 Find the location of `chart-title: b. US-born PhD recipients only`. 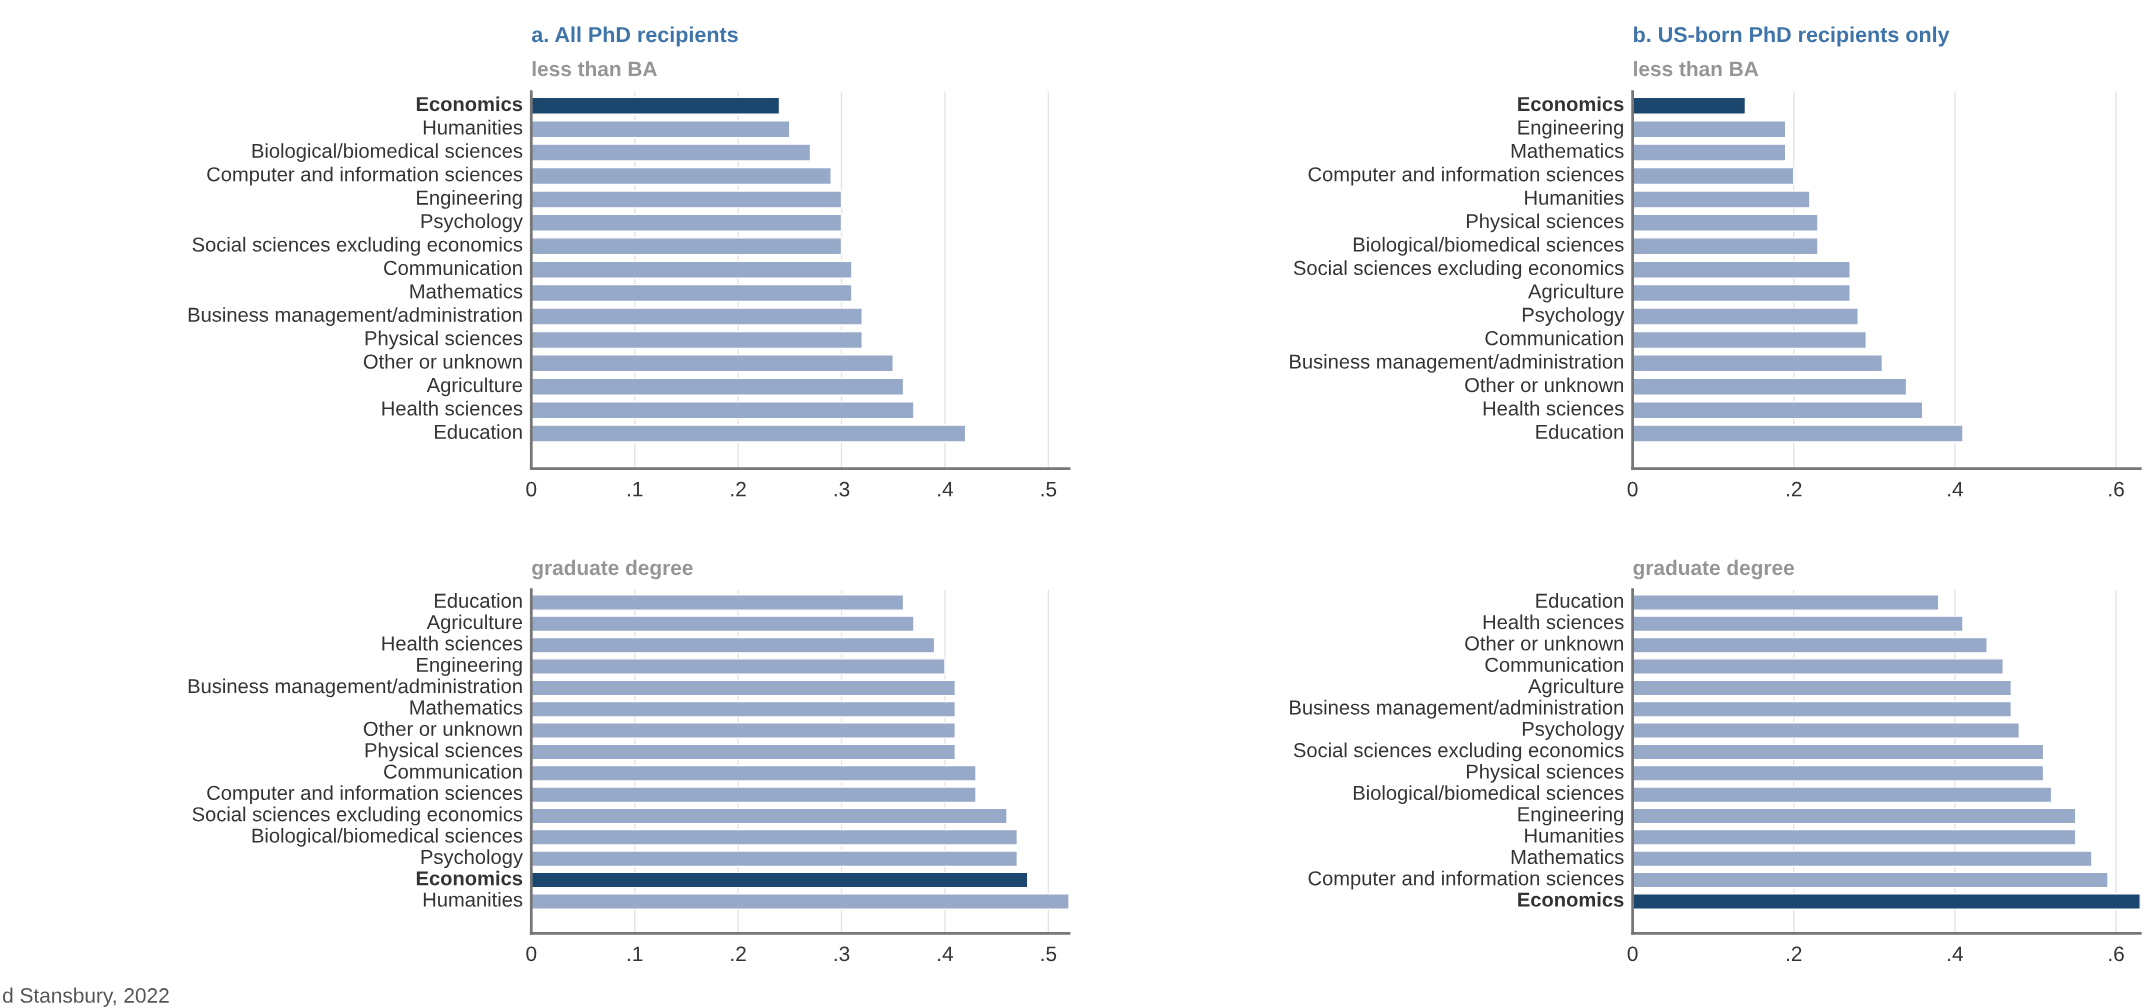

chart-title: b. US-born PhD recipients only is located at coordinates (1792, 36).